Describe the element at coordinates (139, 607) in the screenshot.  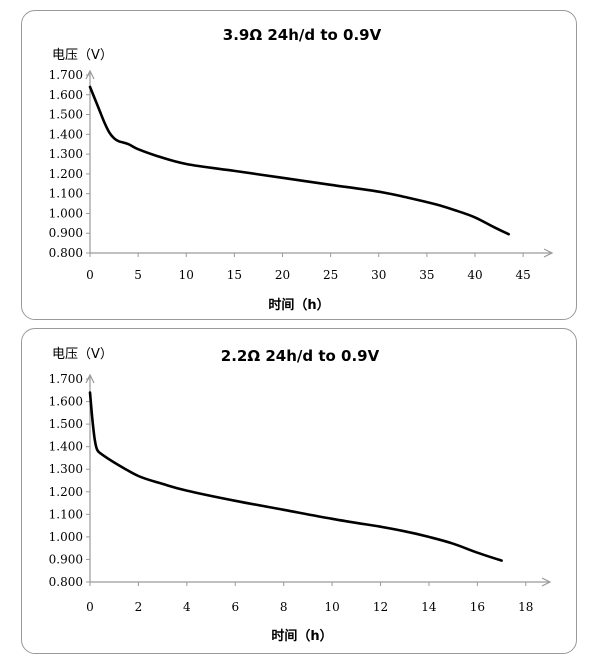
I see `chart-2-x-tick-label: 2` at that location.